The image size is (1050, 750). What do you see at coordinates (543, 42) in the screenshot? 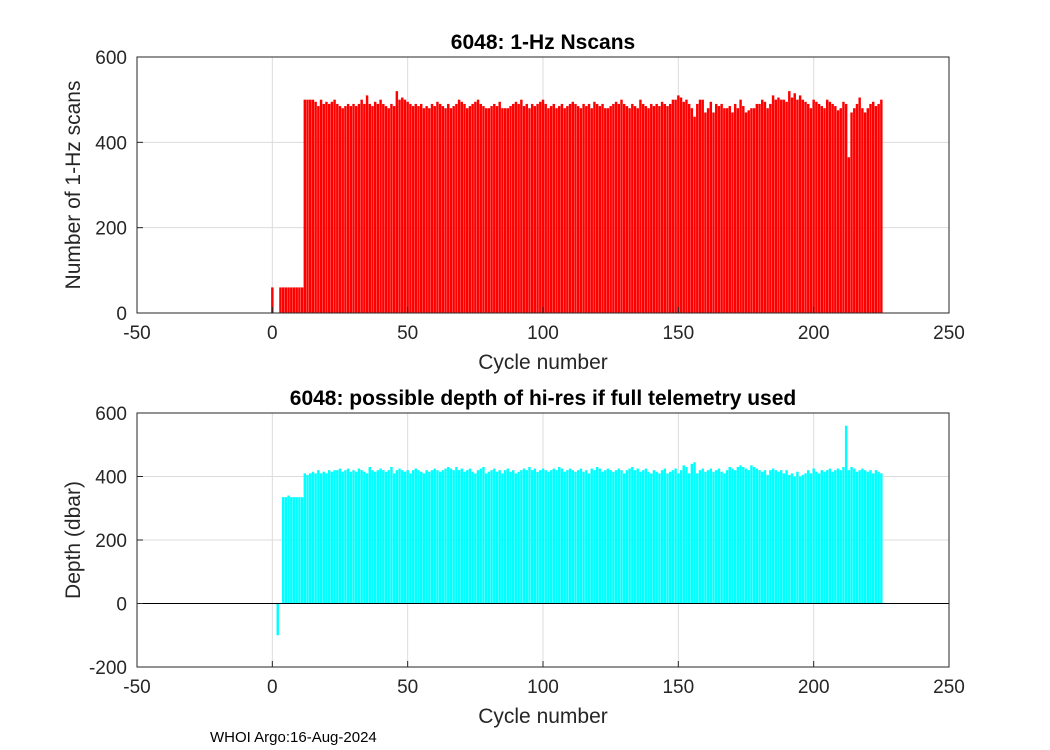
I see `chart-title: 6048: 1-Hz Nscans` at bounding box center [543, 42].